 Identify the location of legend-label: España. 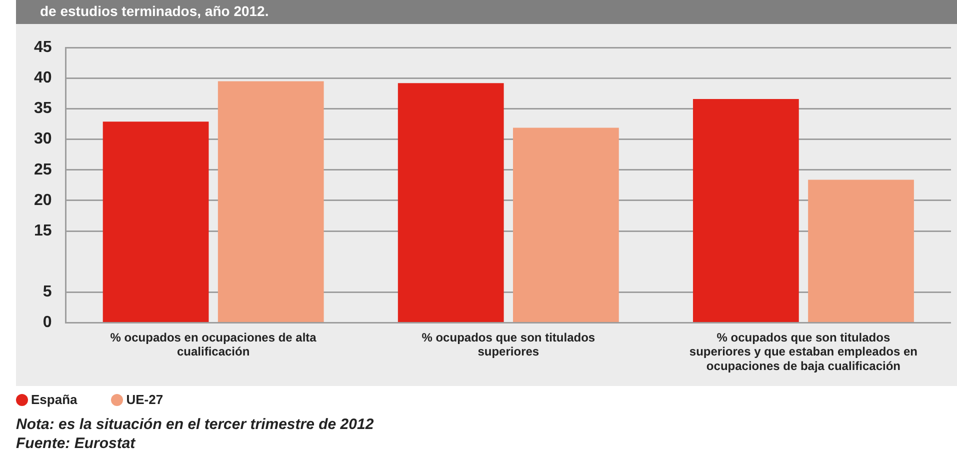
(54, 399).